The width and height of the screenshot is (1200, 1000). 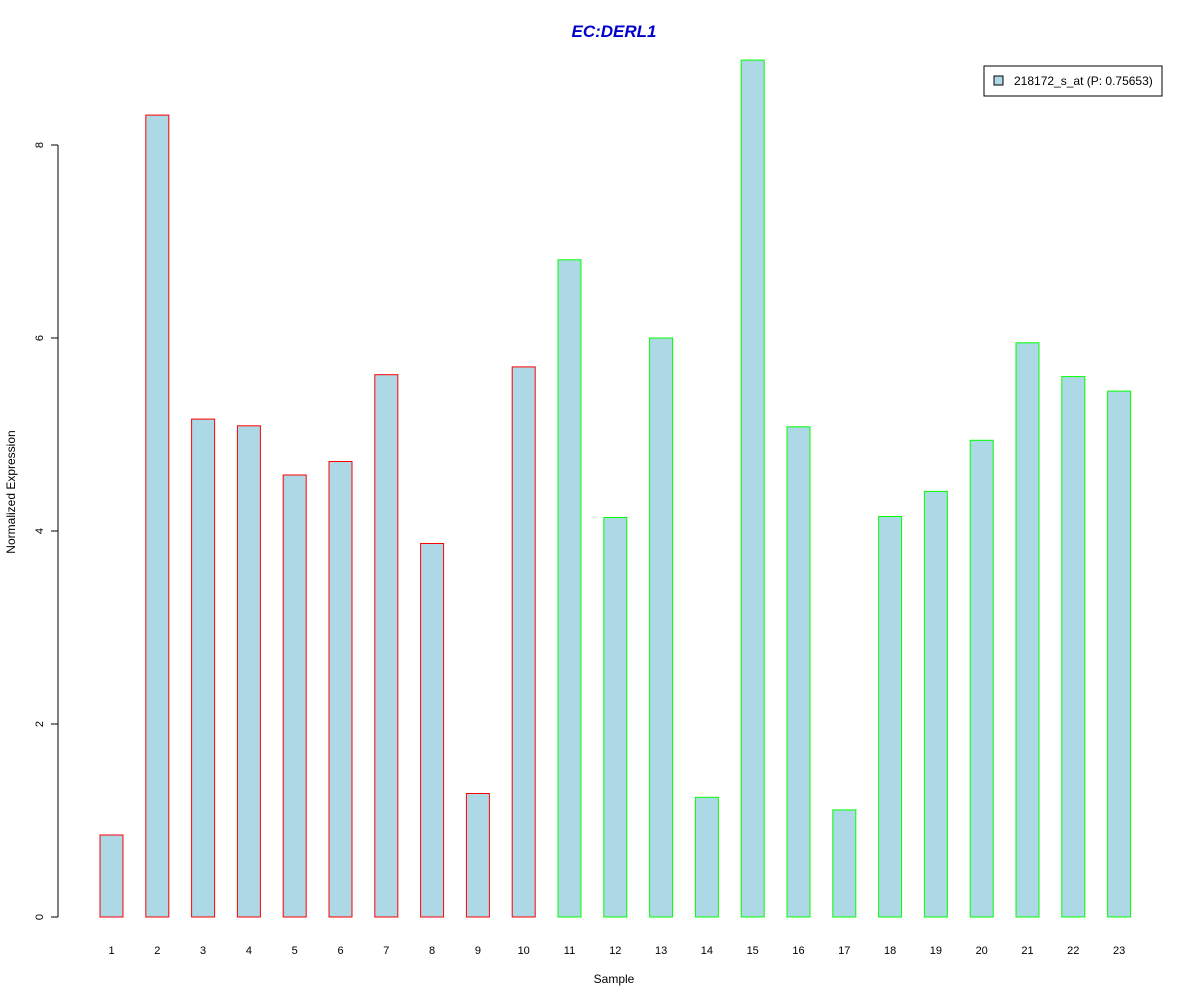 What do you see at coordinates (111, 951) in the screenshot?
I see `x-tick-label: 1` at bounding box center [111, 951].